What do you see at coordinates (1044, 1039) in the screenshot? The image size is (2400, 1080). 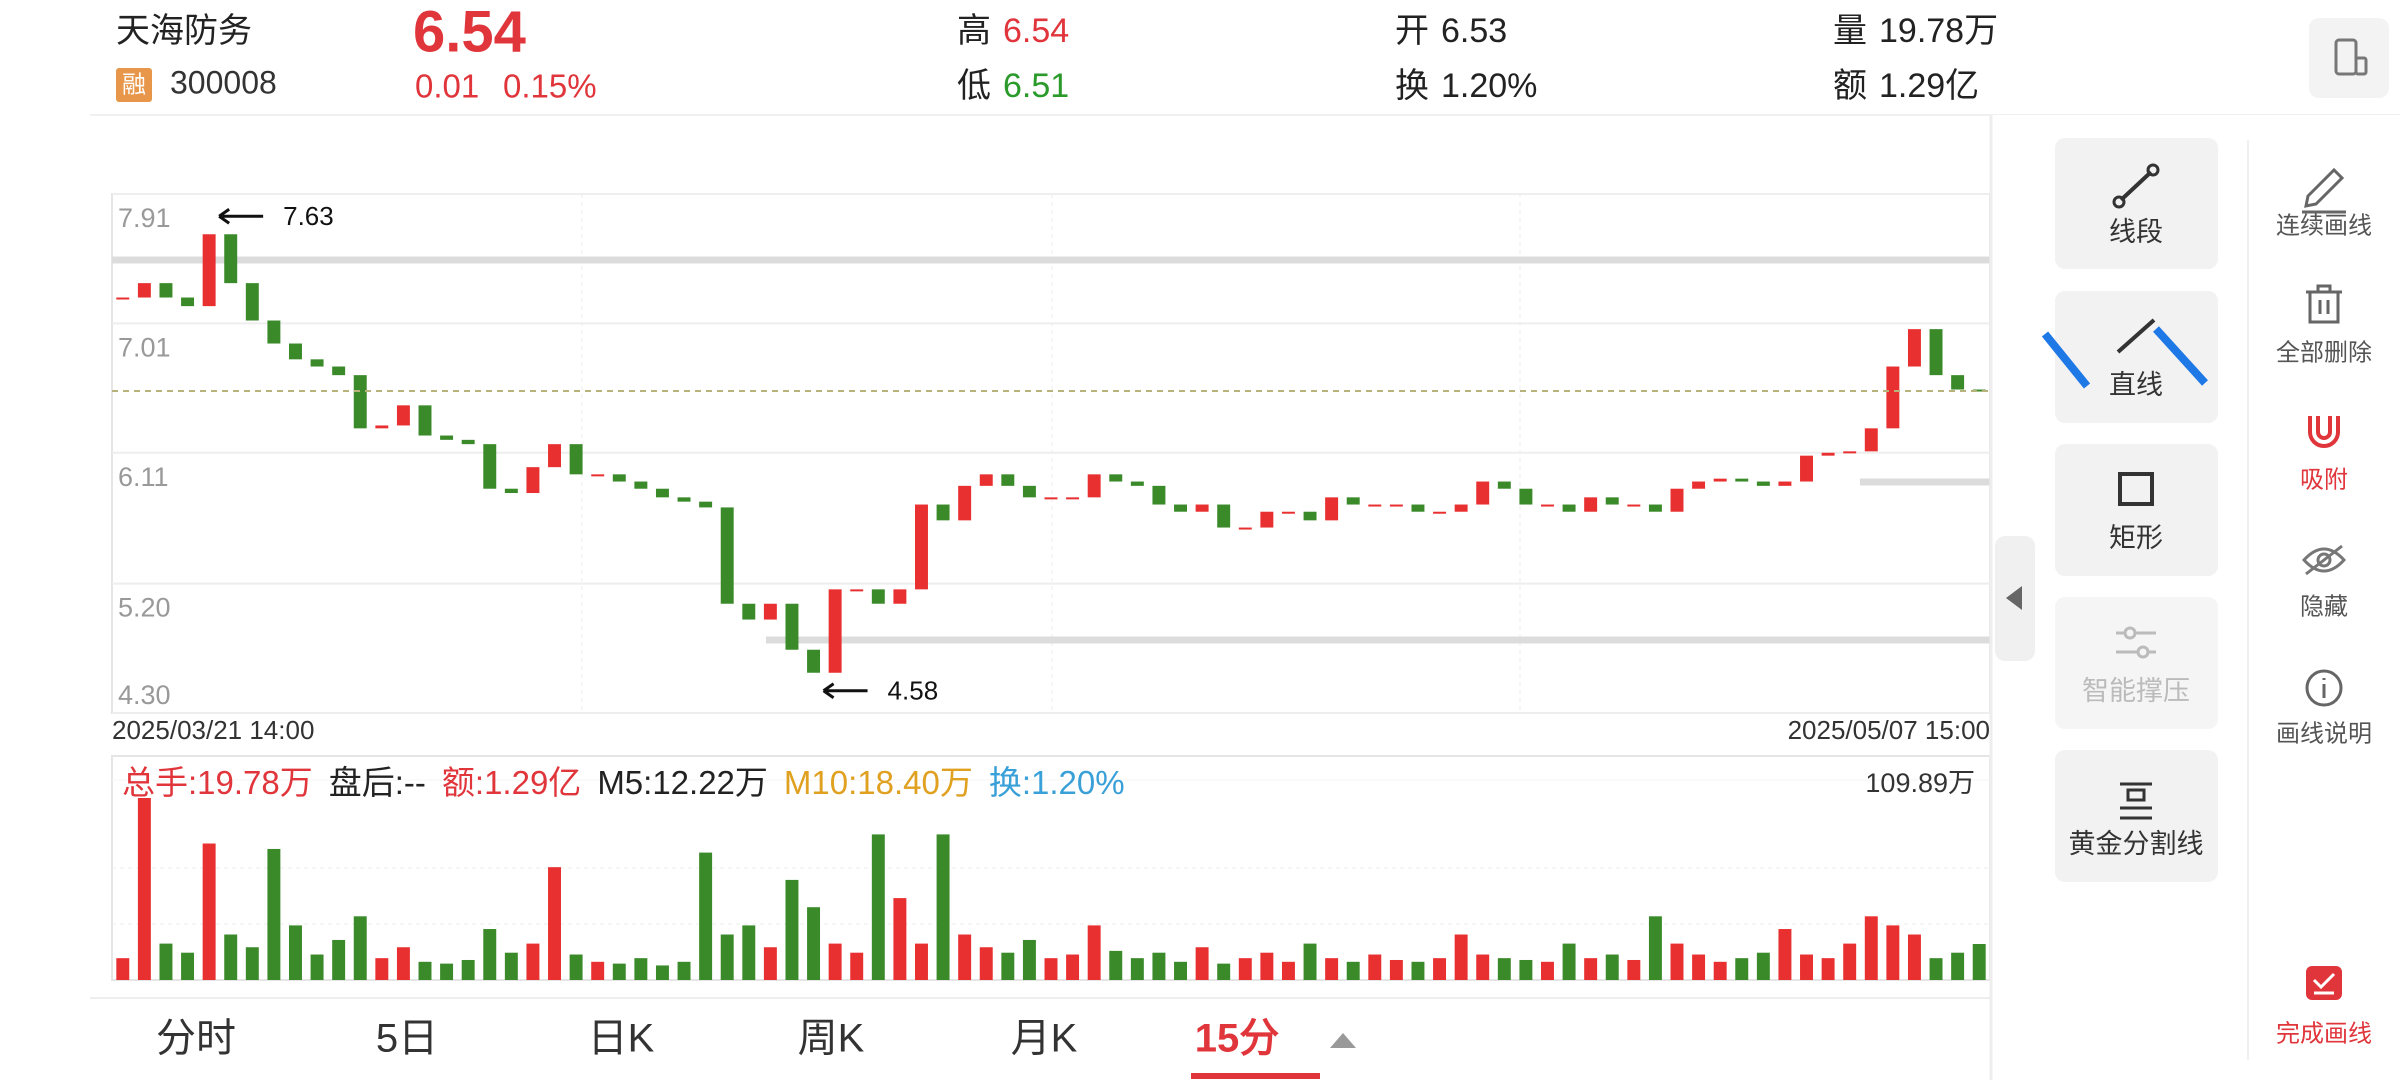 I see `tab: 月K` at bounding box center [1044, 1039].